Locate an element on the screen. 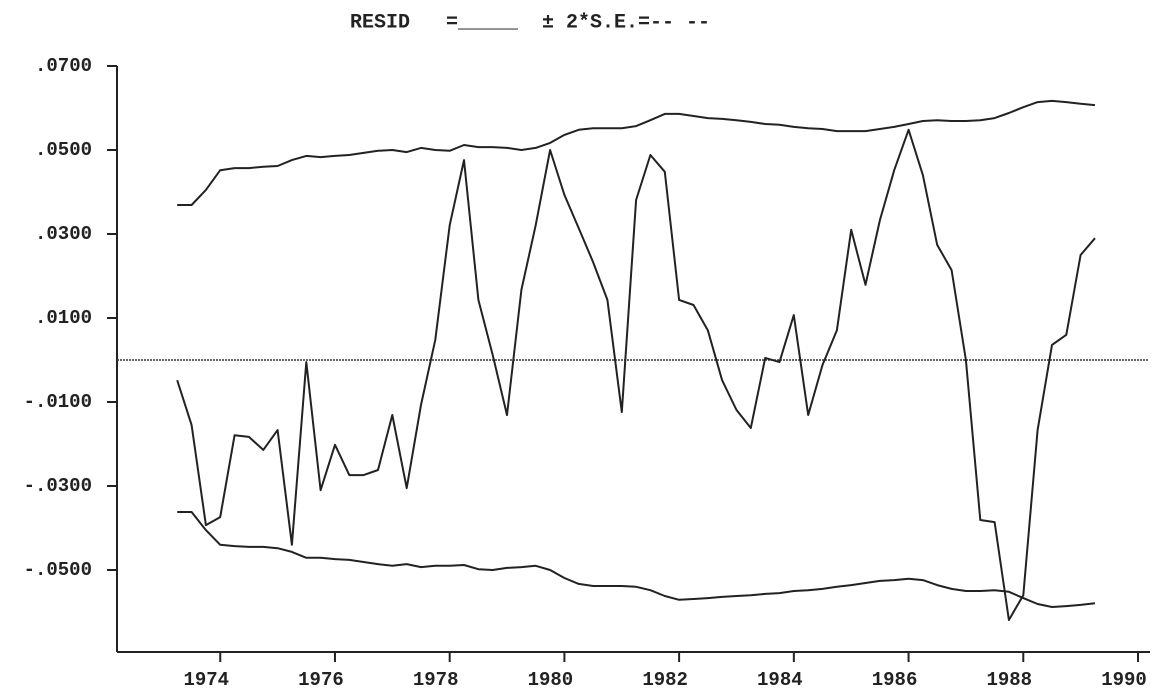  y-tick-label: -.0500 is located at coordinates (58, 570).